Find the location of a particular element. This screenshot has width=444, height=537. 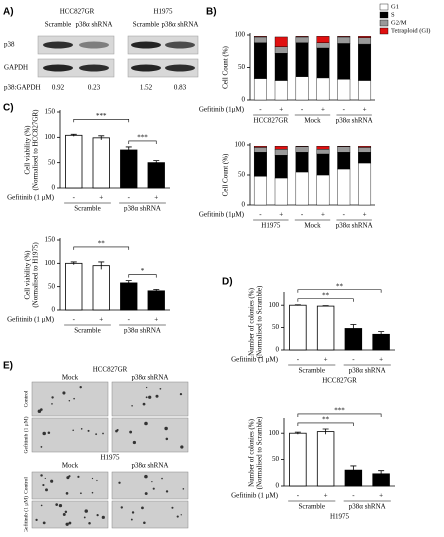

significance-label: *** is located at coordinates (142, 138).